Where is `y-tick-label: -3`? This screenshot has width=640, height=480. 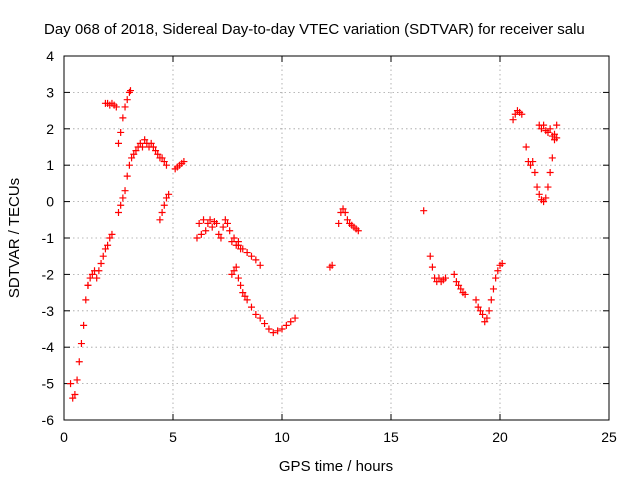
y-tick-label: -3 is located at coordinates (48, 311).